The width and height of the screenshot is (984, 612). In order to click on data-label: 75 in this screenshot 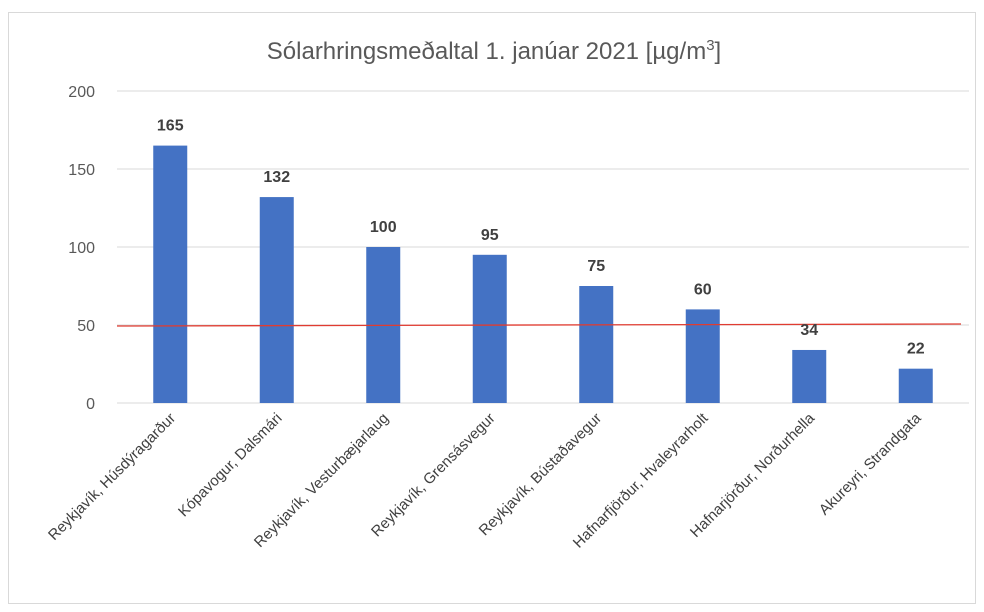, I will do `click(596, 266)`.